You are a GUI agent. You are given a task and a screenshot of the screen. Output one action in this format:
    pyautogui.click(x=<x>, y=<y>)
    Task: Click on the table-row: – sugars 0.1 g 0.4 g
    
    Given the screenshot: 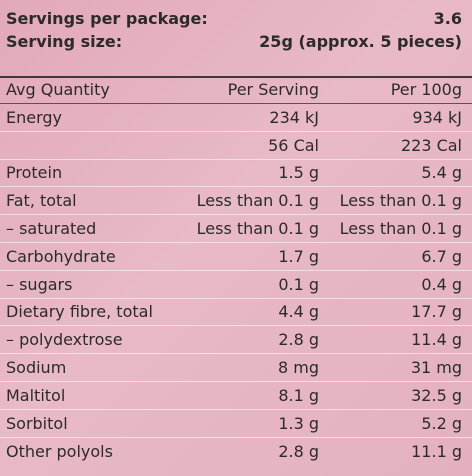 What is the action you would take?
    pyautogui.click(x=236, y=285)
    